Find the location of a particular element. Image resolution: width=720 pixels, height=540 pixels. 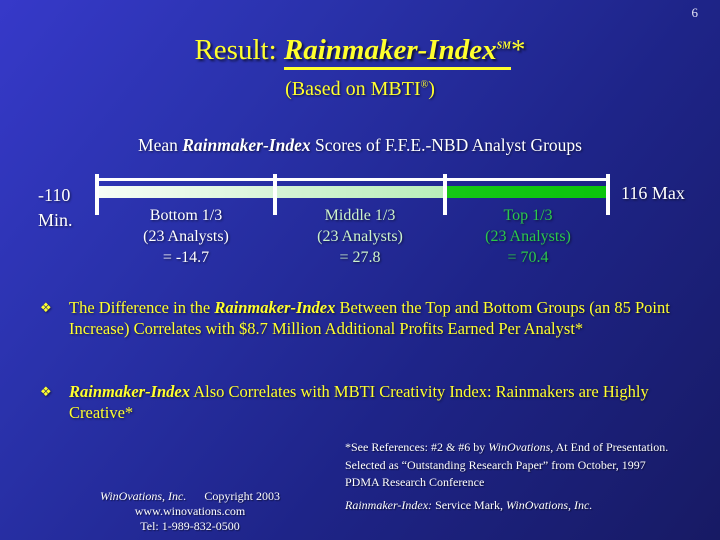

group-label-middle: Middle 1/3 (23 Analysts) = 27.8 is located at coordinates (360, 236).